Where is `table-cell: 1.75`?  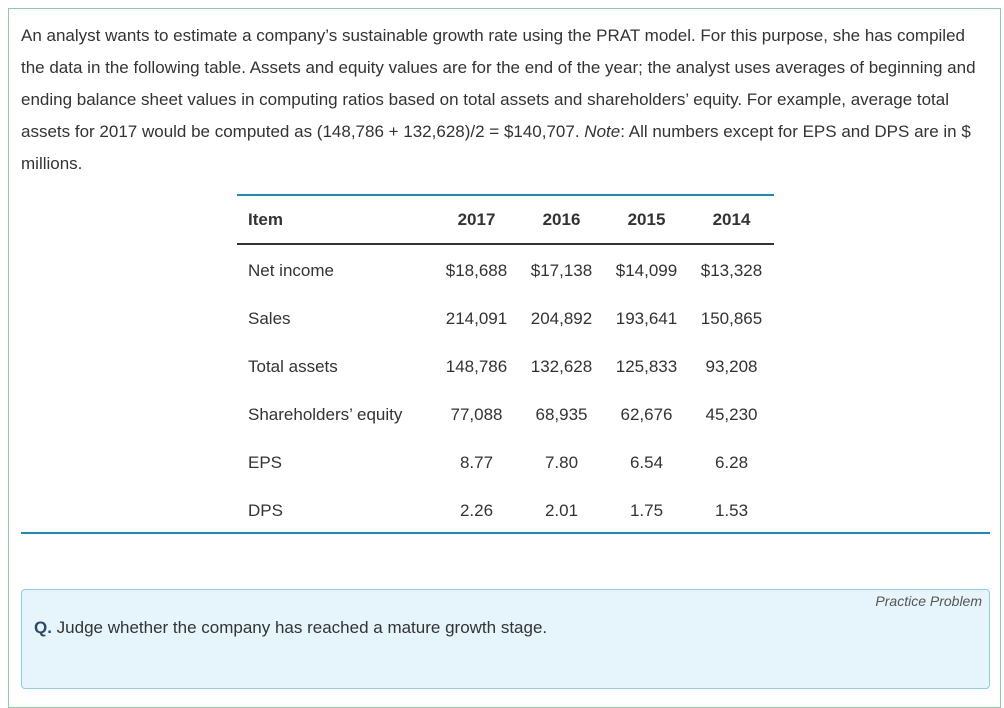
table-cell: 1.75 is located at coordinates (646, 510).